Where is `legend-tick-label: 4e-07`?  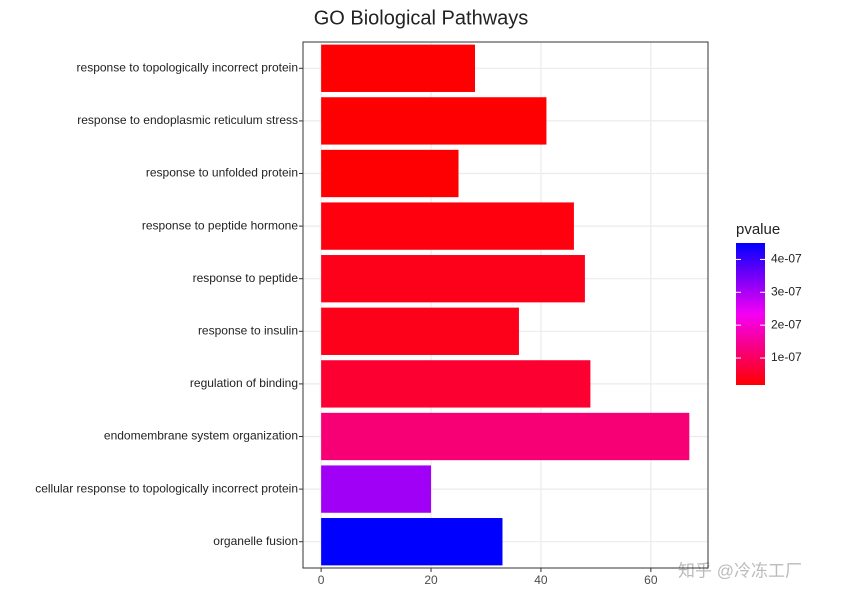 legend-tick-label: 4e-07 is located at coordinates (786, 259).